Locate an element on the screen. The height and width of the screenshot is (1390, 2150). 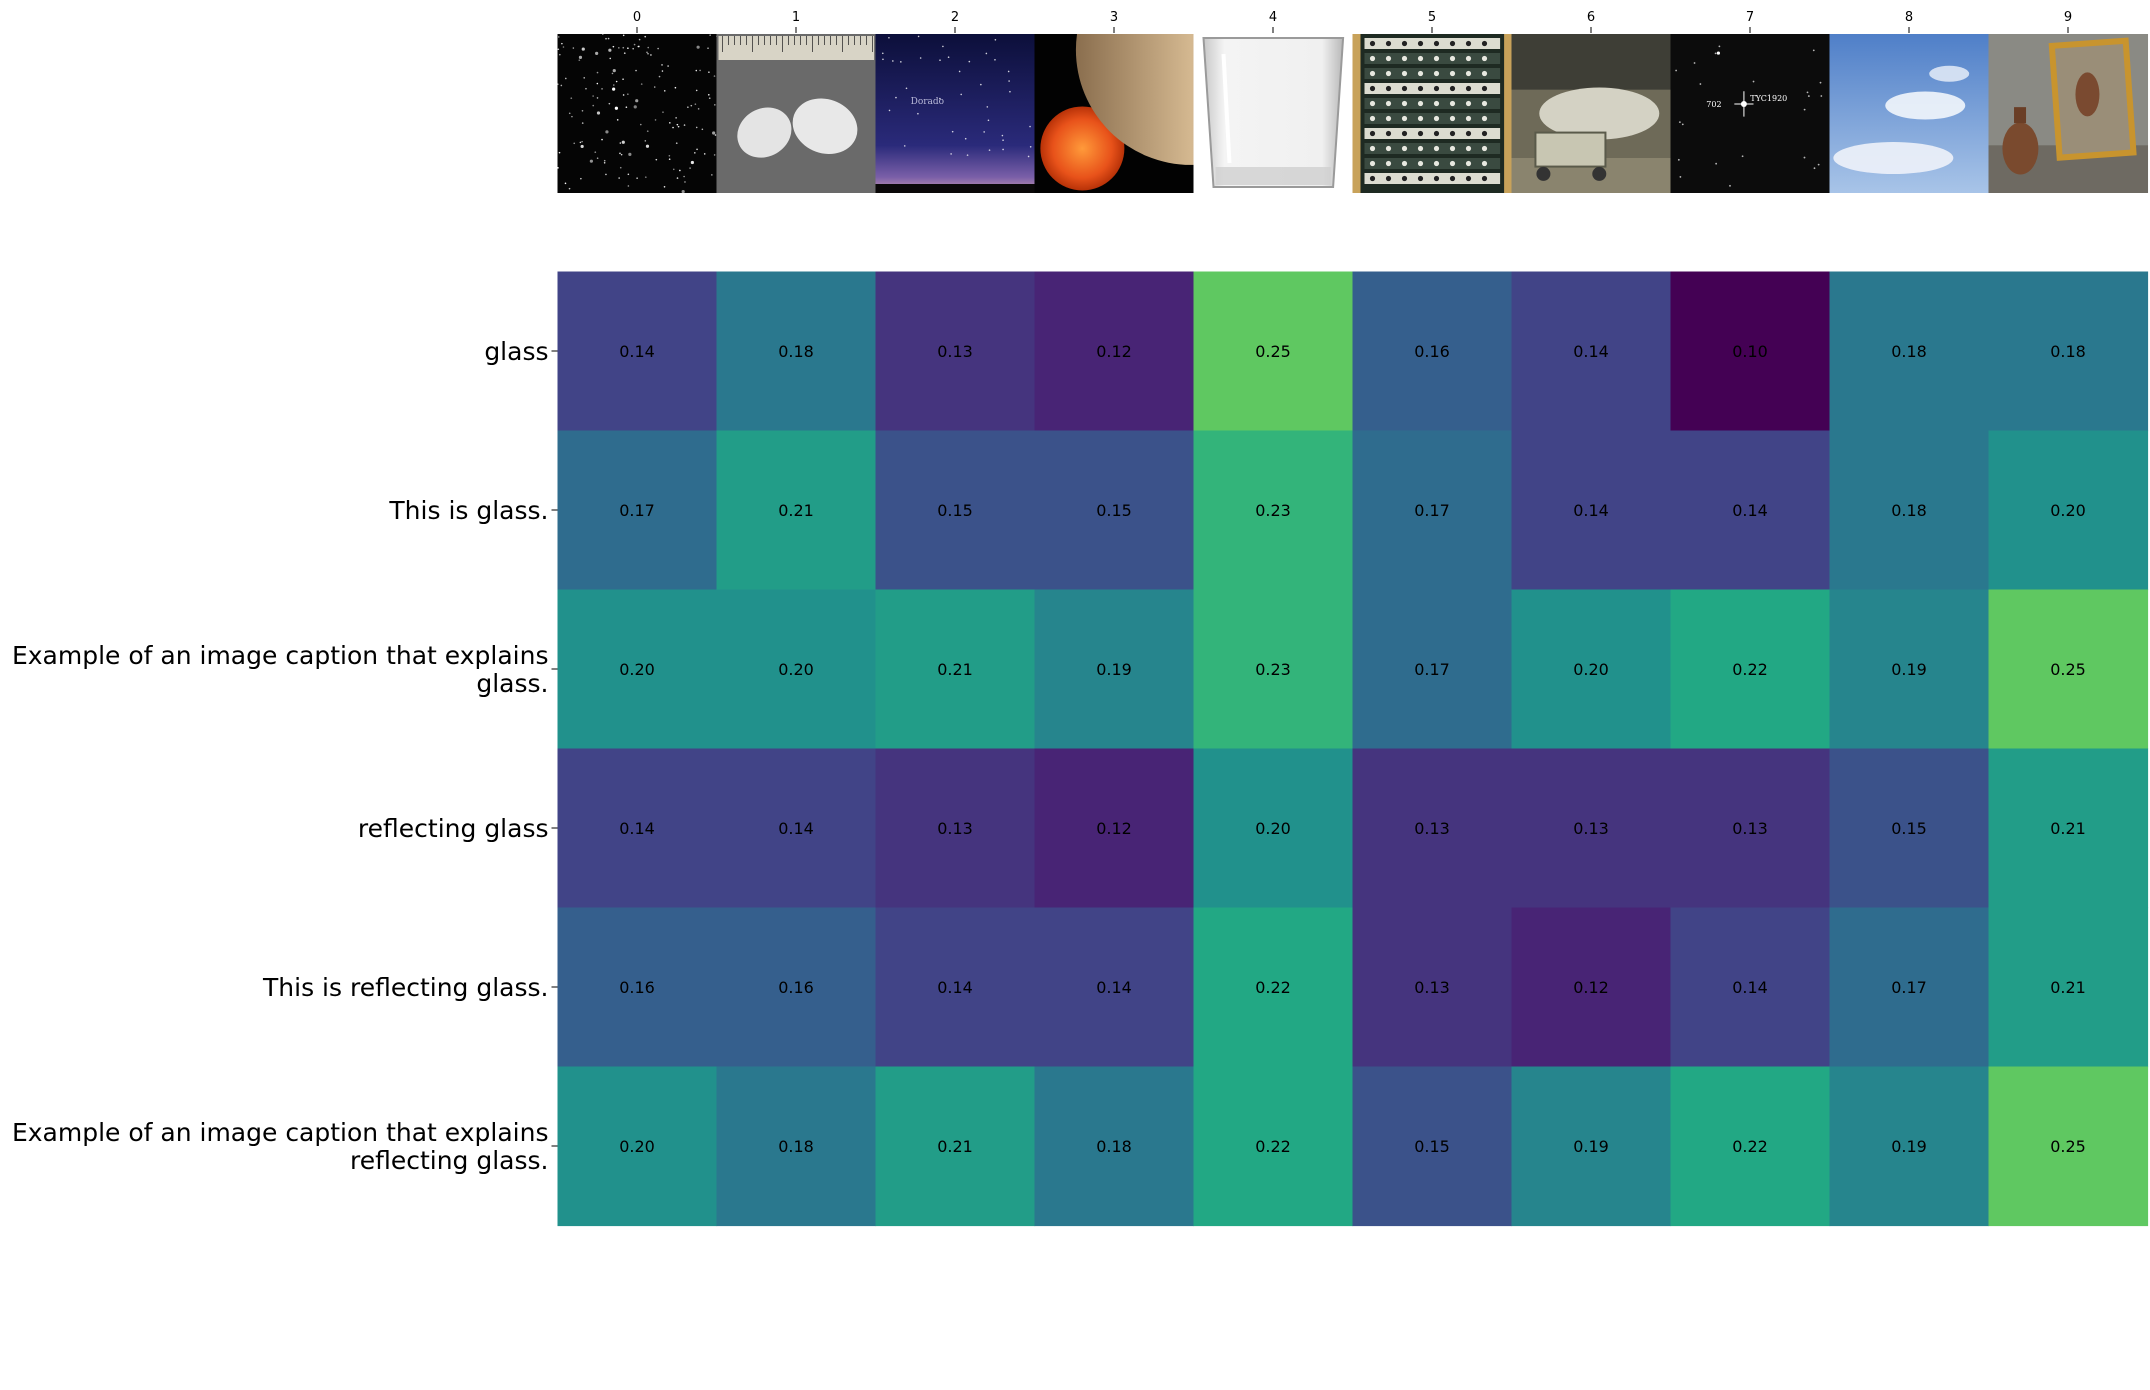
thumbnail-caption-text: TYC1920 is located at coordinates (1768, 98).